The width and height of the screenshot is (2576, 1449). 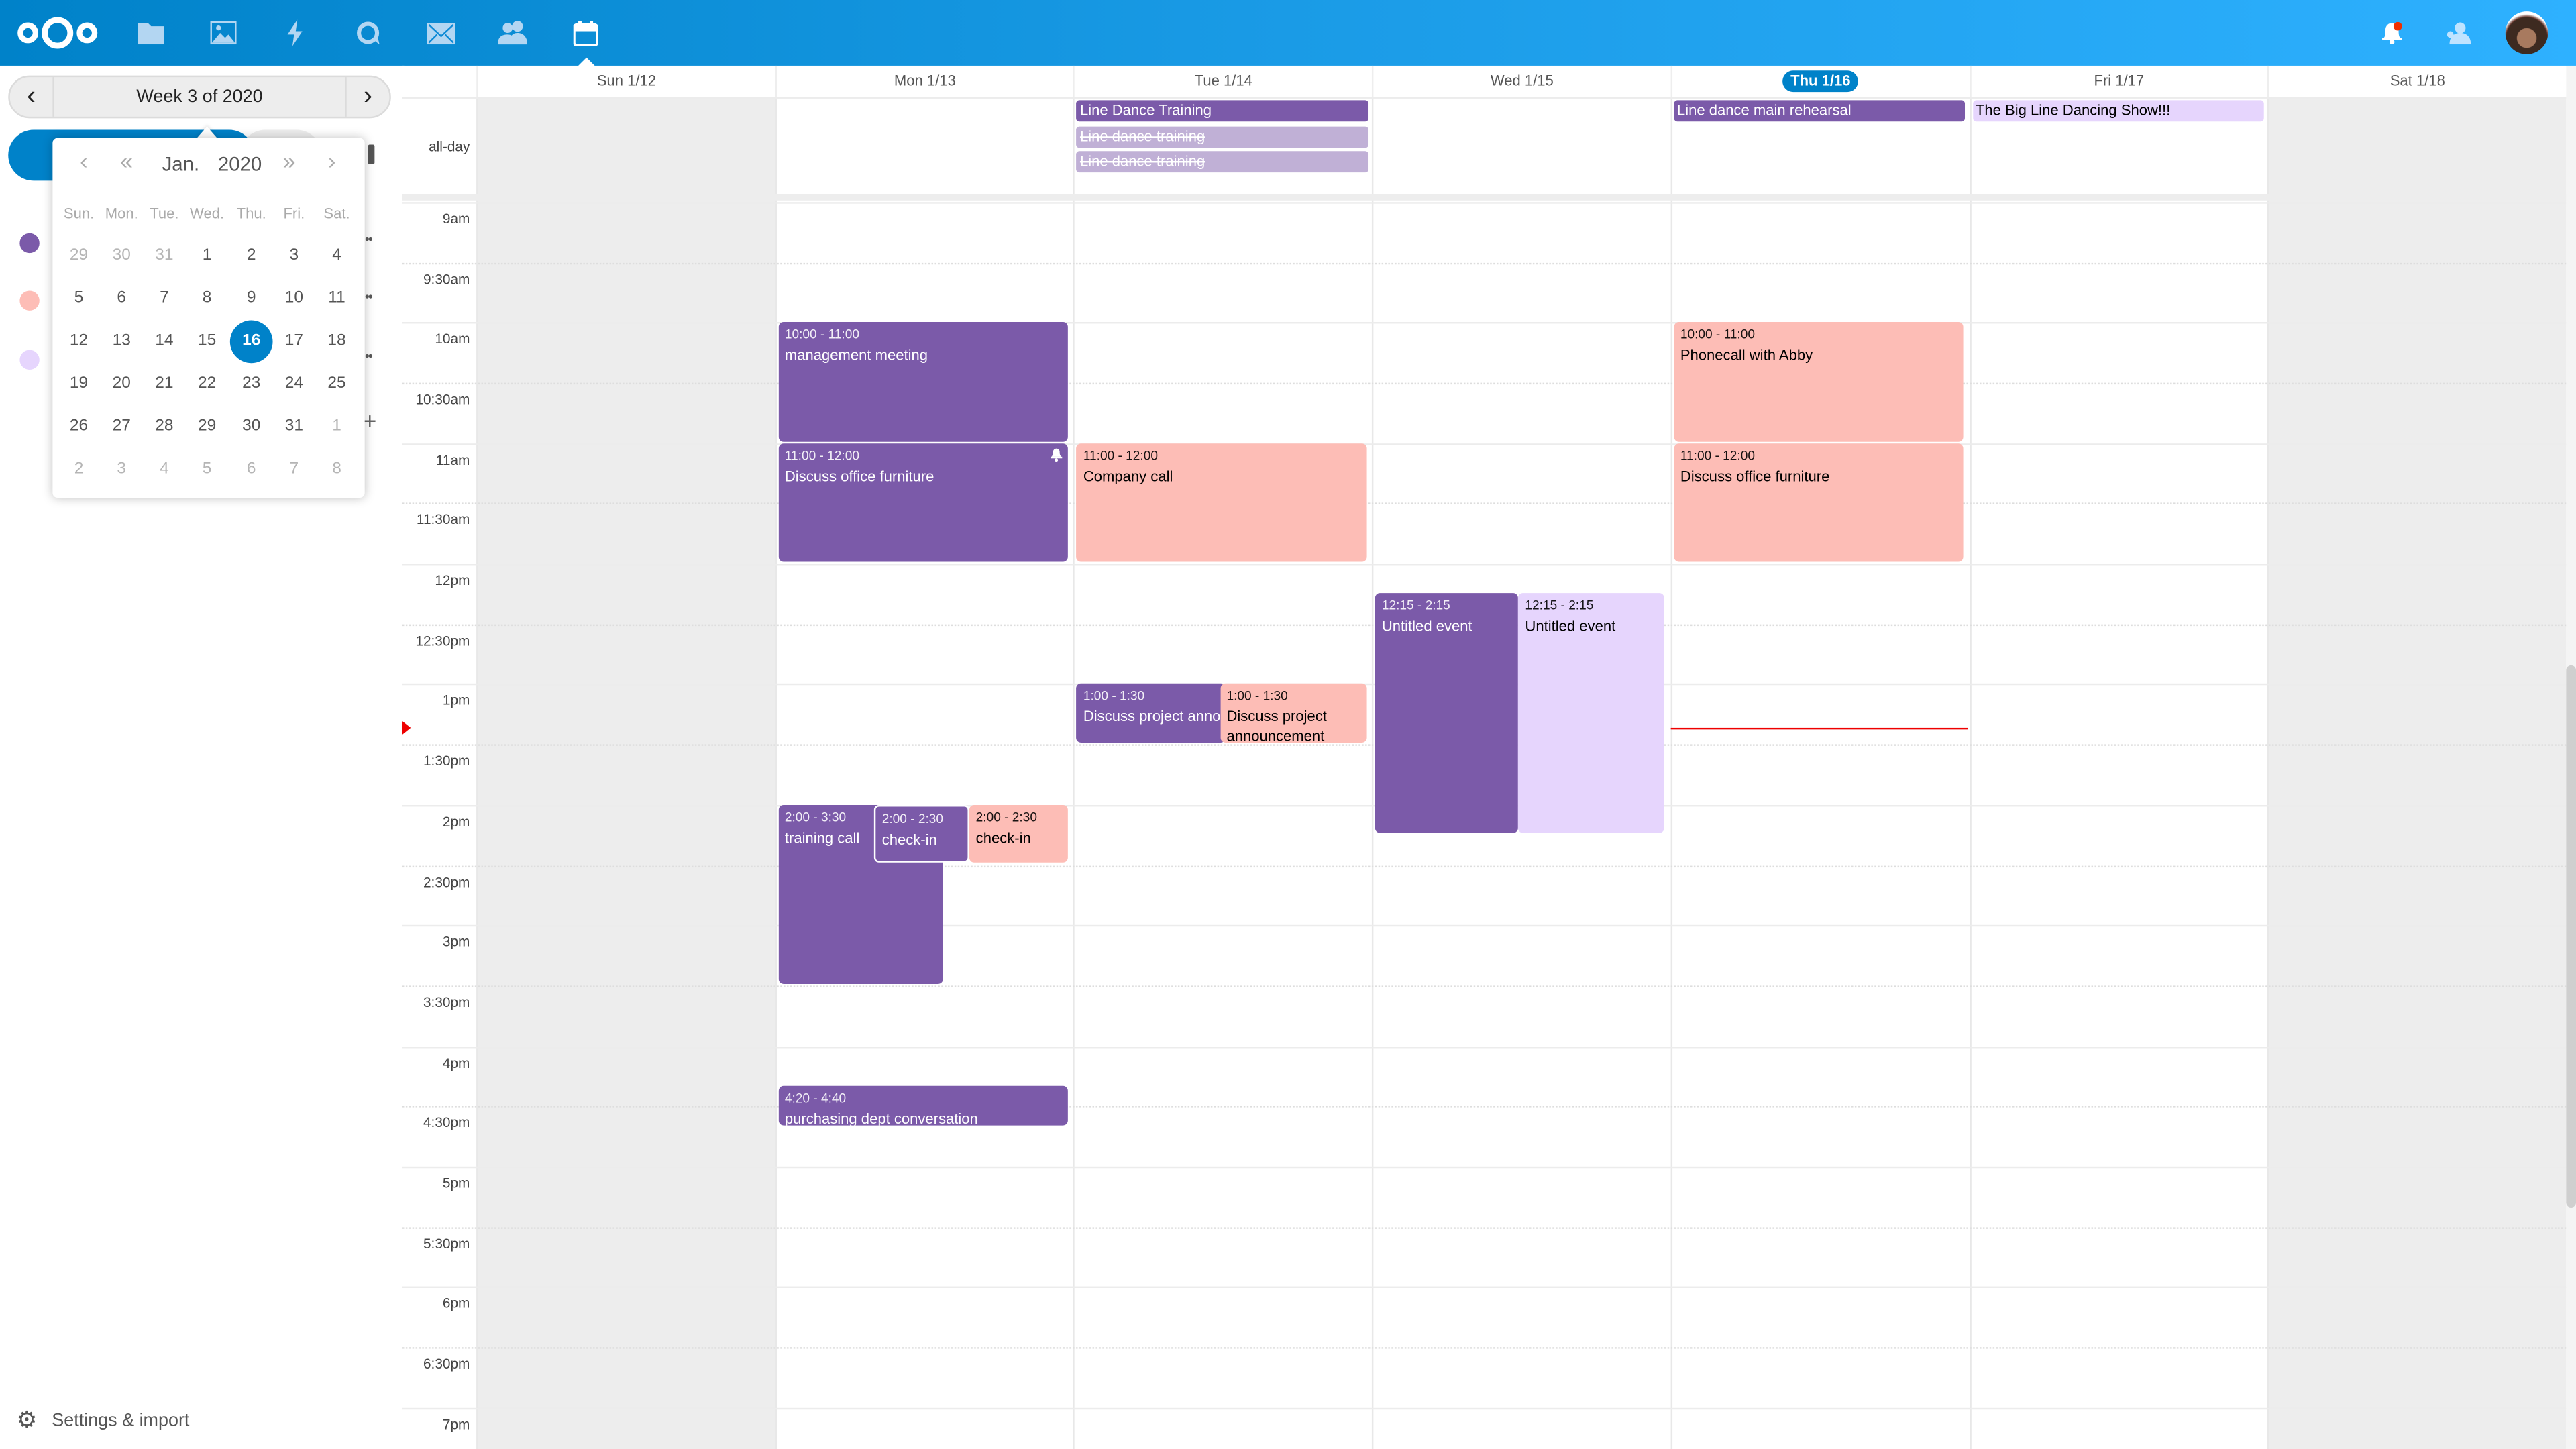 I want to click on datepicker-day: 17, so click(x=293, y=340).